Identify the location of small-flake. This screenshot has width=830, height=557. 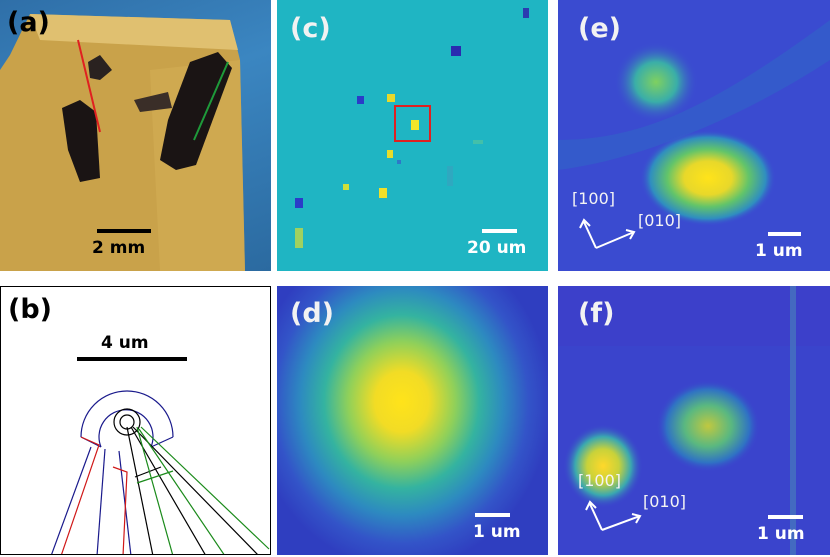
(100, 67).